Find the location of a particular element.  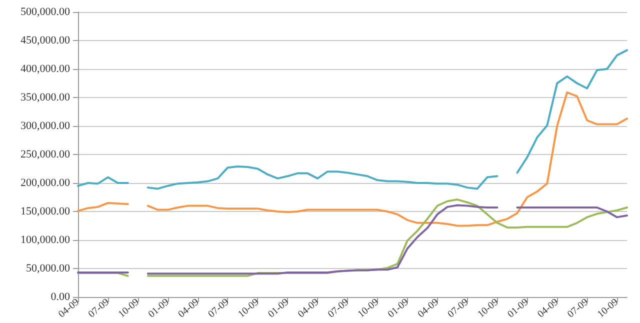

y-tick-label: 150,000.00 is located at coordinates (45, 212).